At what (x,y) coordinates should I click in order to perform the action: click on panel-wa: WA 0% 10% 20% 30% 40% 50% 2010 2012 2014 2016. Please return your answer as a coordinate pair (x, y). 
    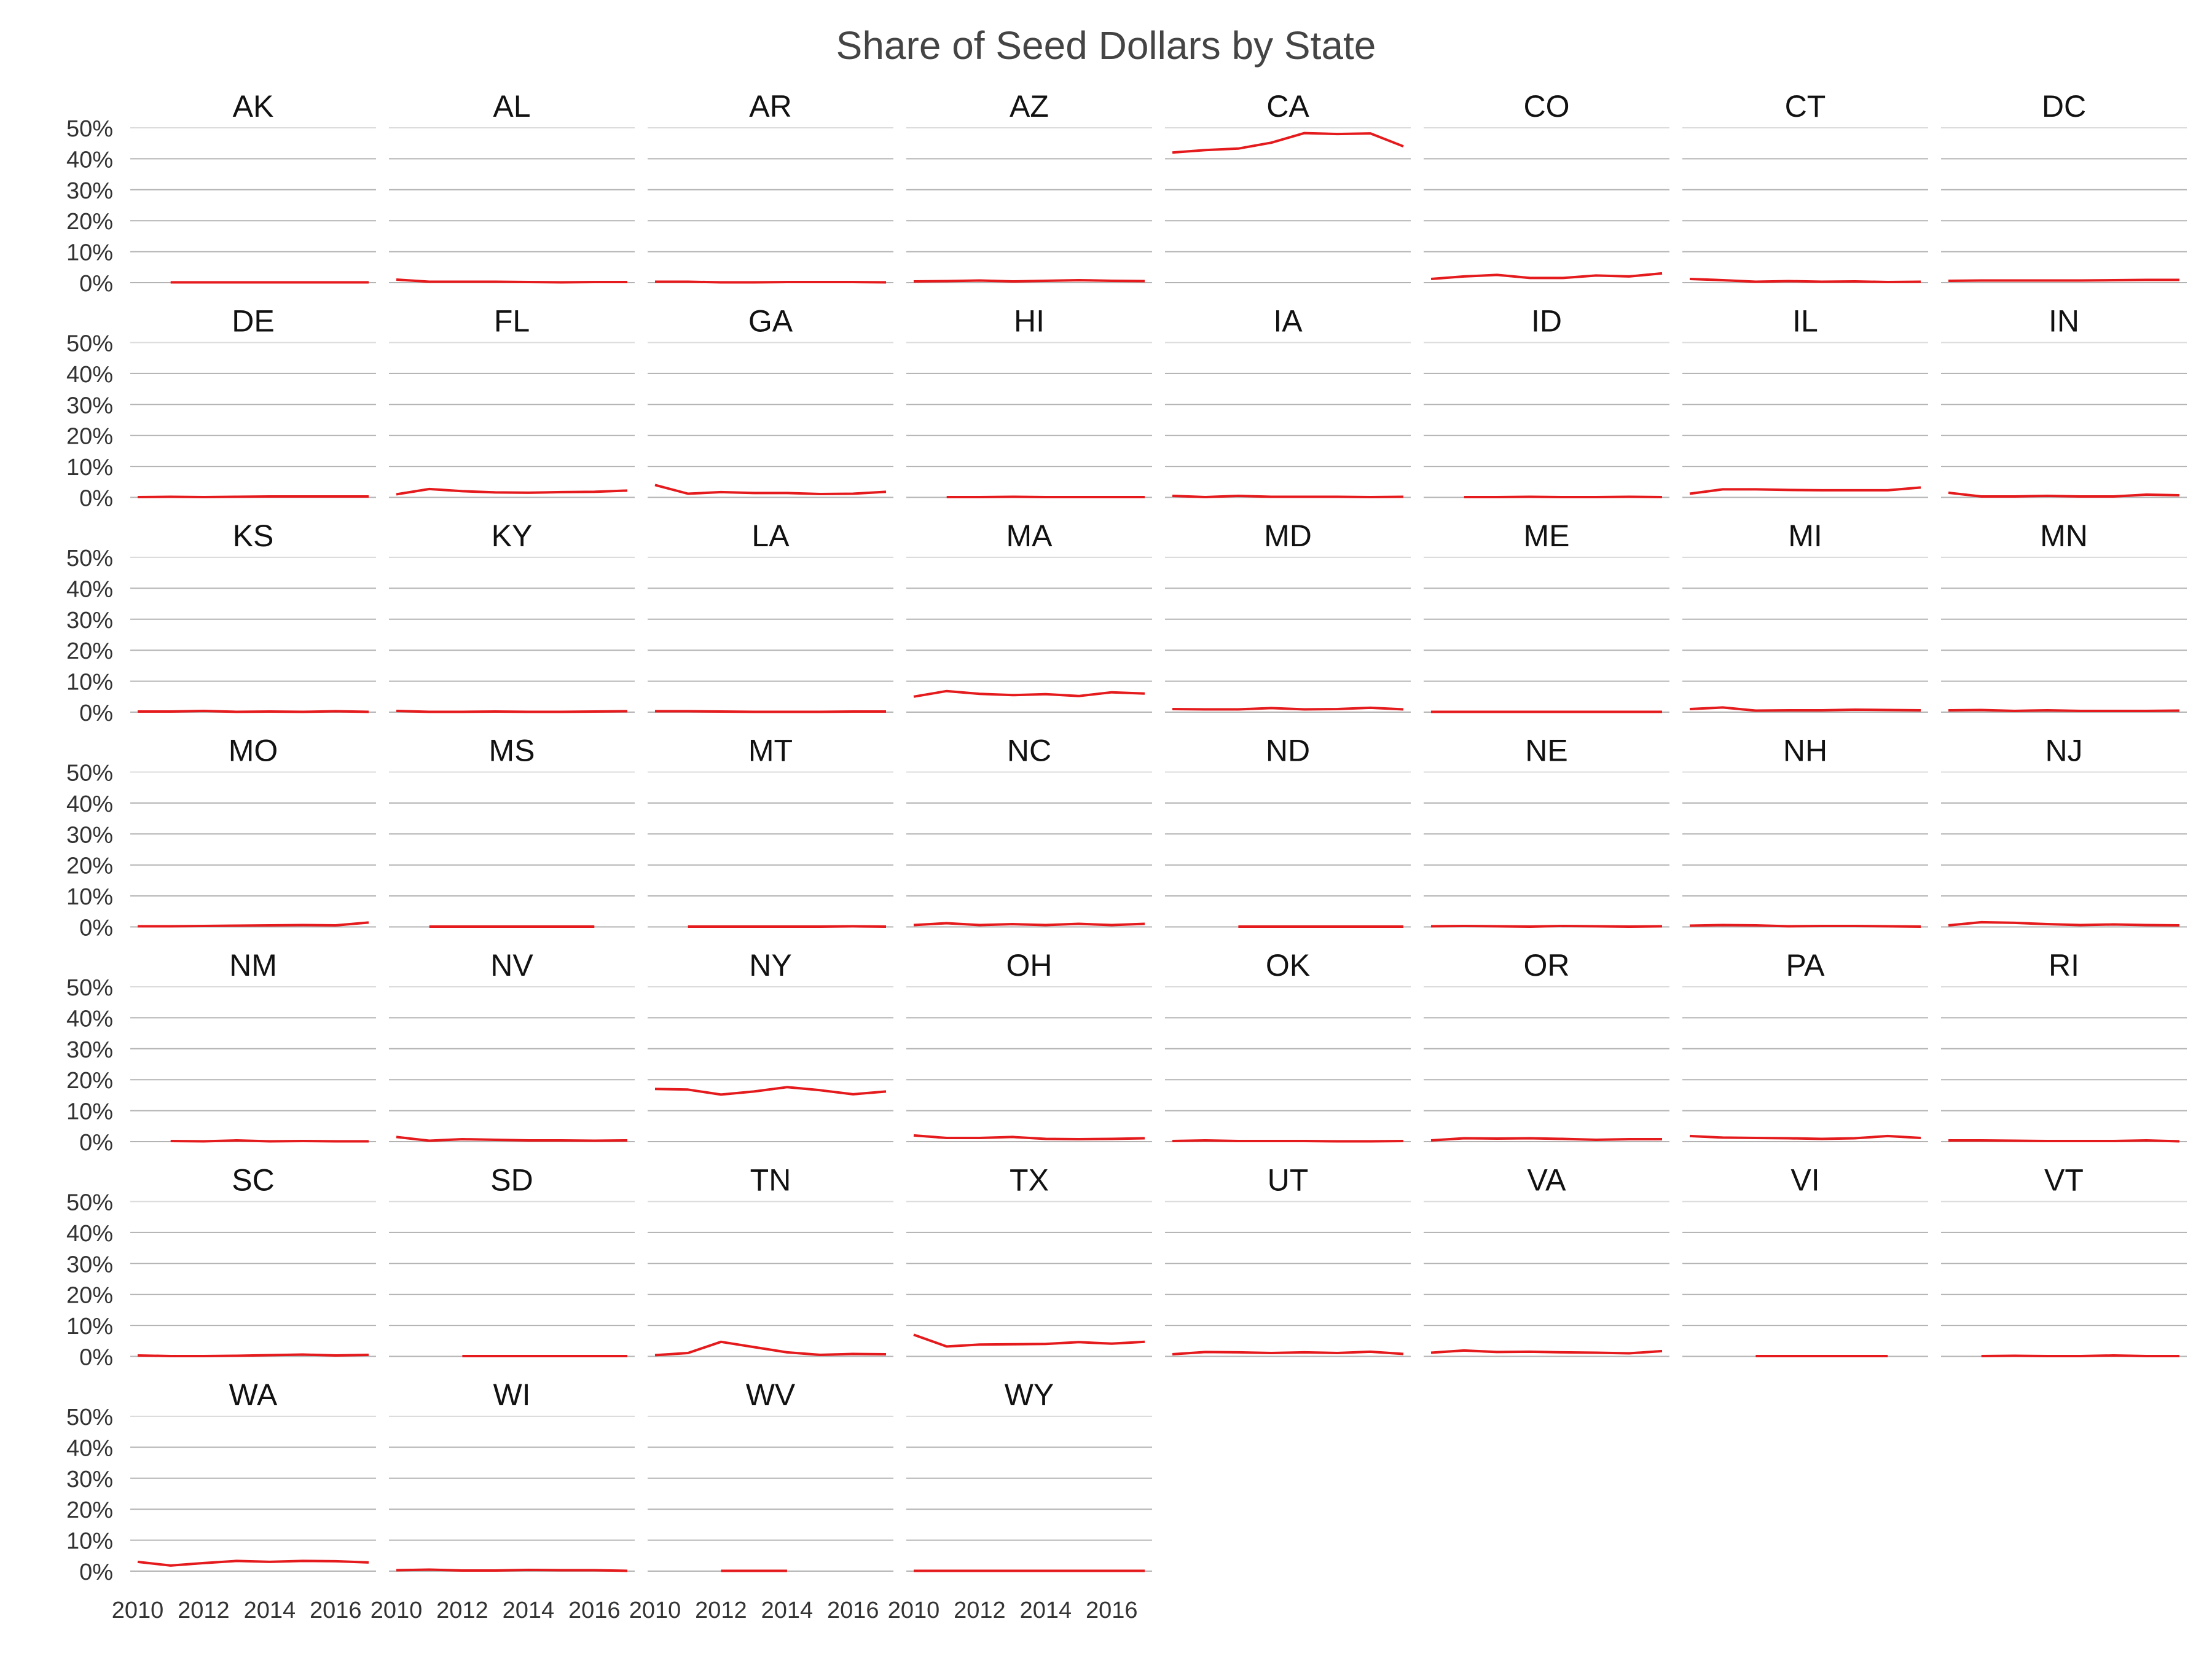
    Looking at the image, I should click on (221, 1500).